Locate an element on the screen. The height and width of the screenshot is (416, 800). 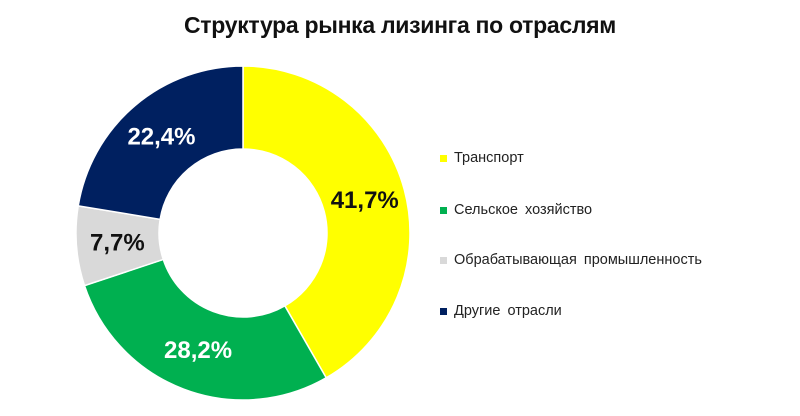
legend-label: Транспорт is located at coordinates (489, 158).